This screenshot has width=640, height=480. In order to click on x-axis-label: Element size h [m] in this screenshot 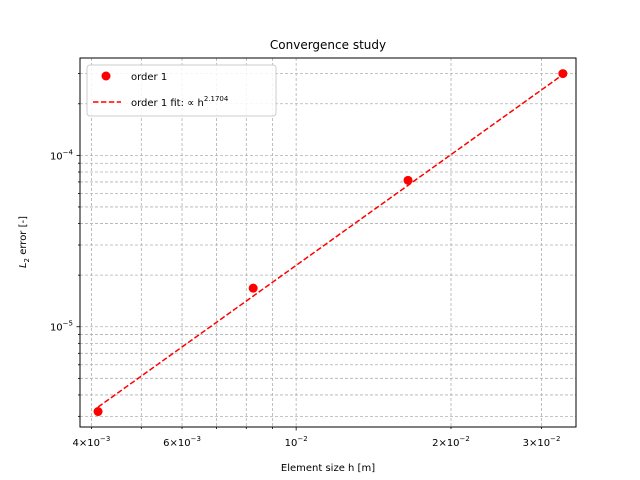, I will do `click(328, 468)`.